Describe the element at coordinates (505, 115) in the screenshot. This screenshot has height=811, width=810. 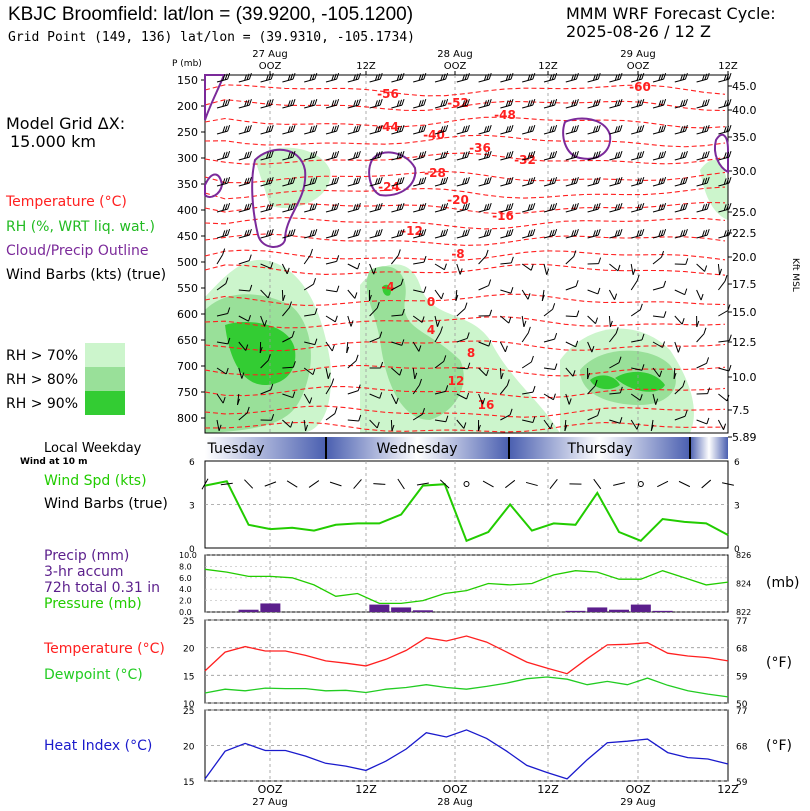
I see `temperature-label: -48` at that location.